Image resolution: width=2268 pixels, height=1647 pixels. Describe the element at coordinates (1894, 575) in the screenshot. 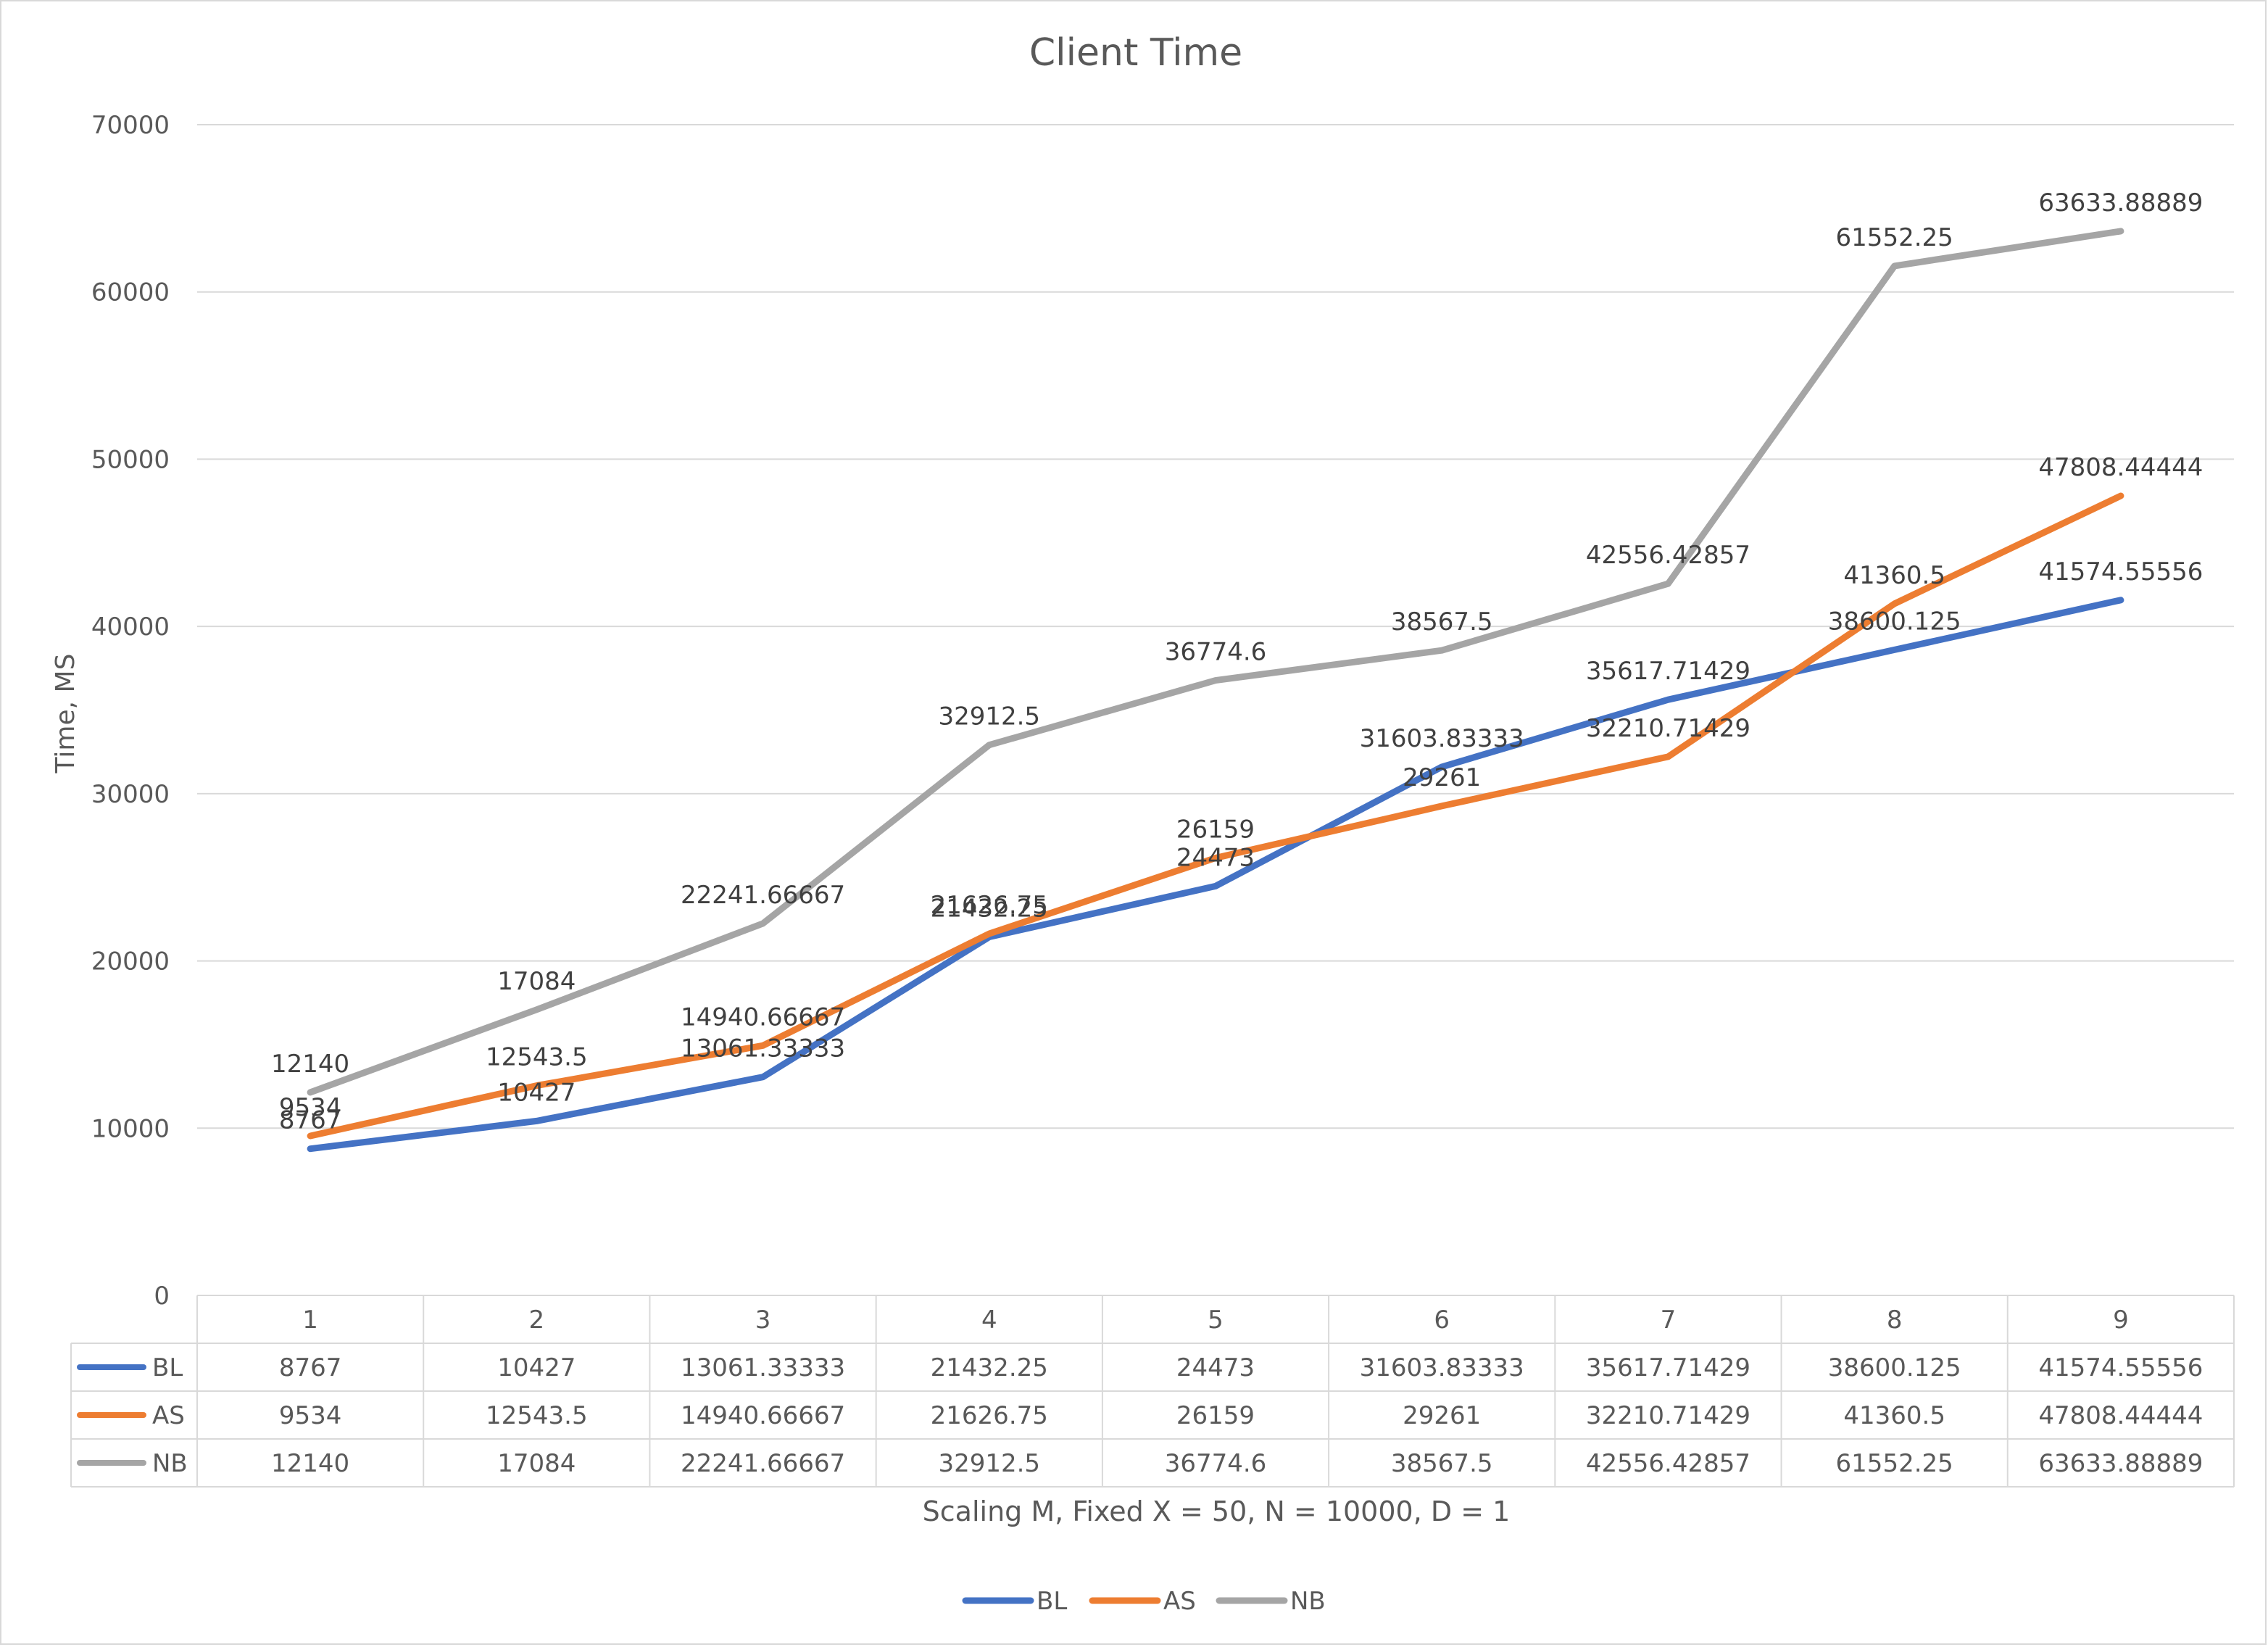

I see `data-label-as: 41360.5` at that location.